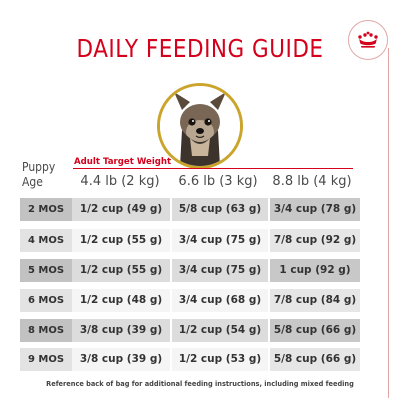 The width and height of the screenshot is (400, 400). I want to click on age-cell: 6 MOS, so click(46, 300).